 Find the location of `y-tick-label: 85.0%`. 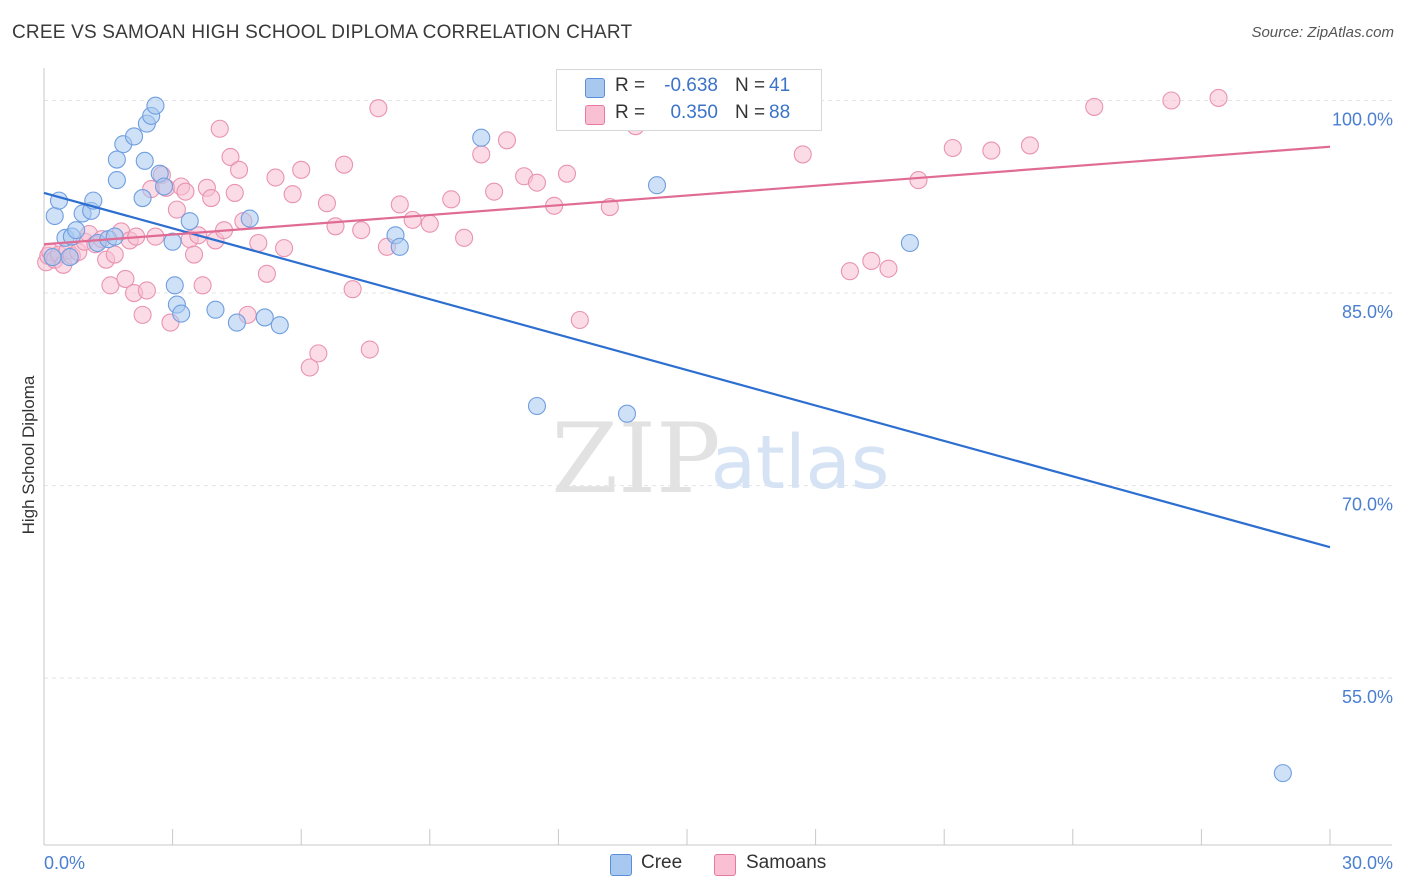

y-tick-label: 85.0% is located at coordinates (1367, 312).